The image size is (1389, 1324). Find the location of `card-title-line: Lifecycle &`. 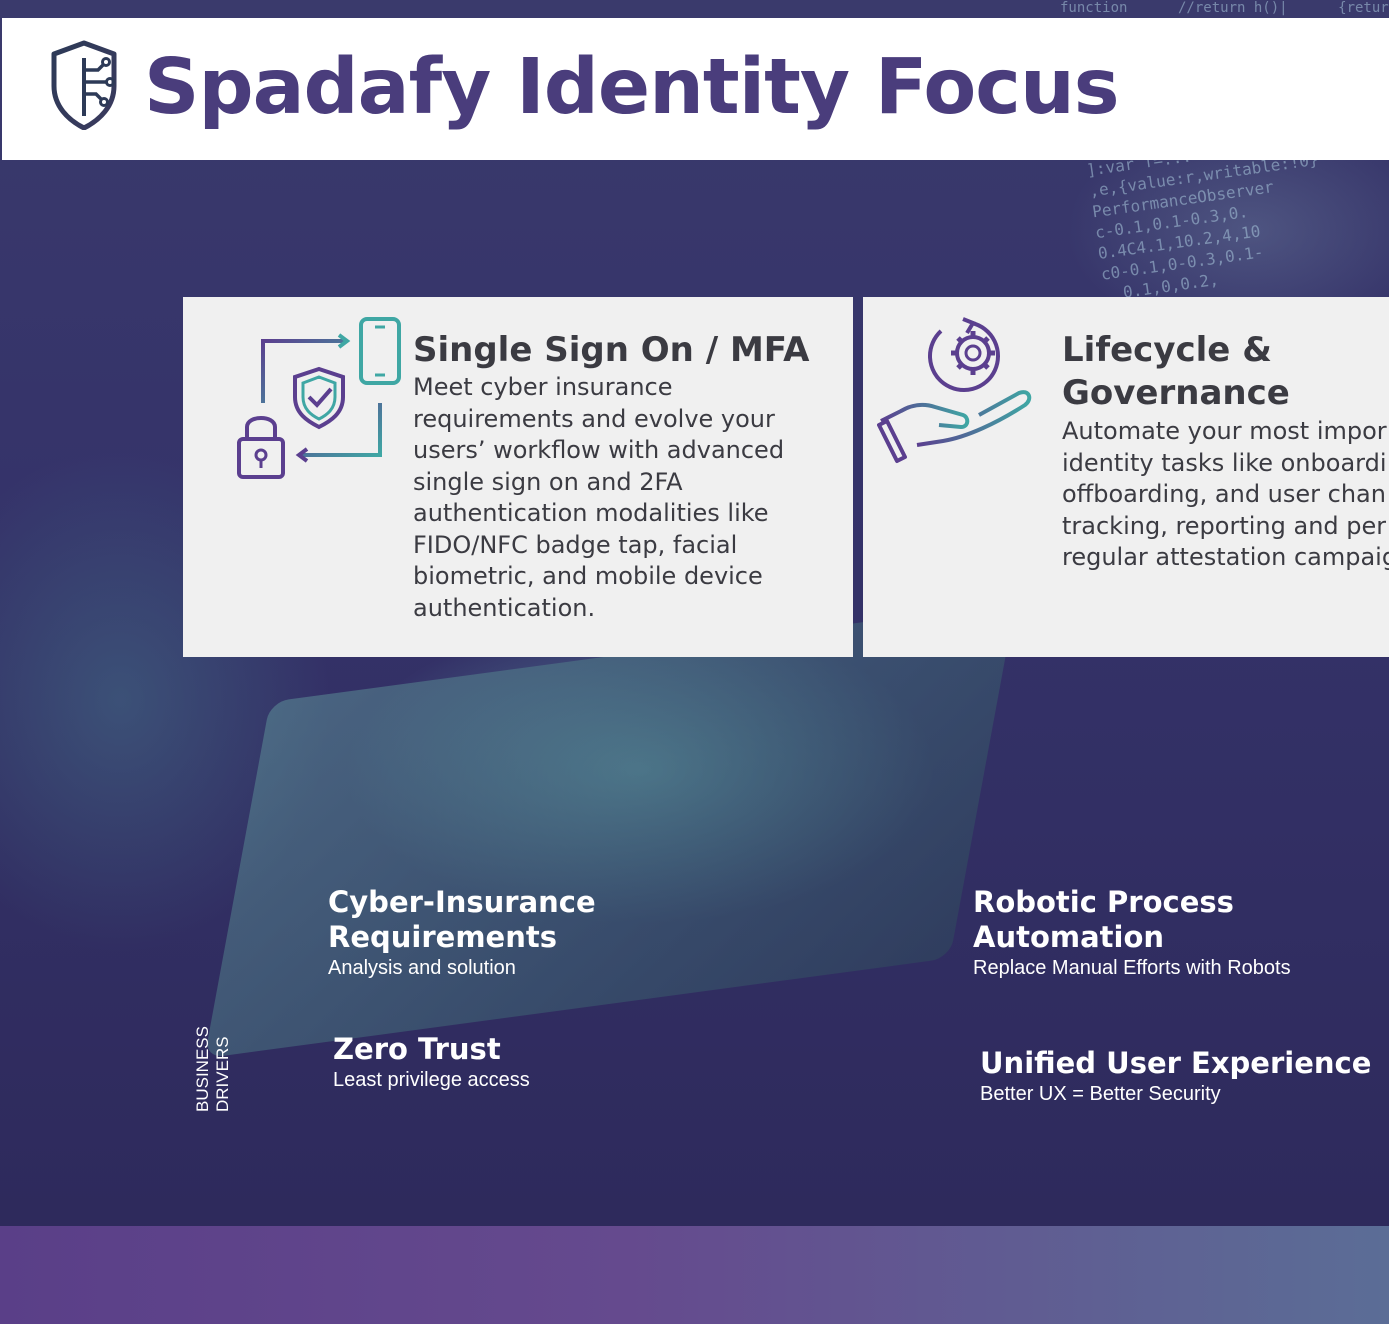

card-title-line: Lifecycle & is located at coordinates (1167, 350).